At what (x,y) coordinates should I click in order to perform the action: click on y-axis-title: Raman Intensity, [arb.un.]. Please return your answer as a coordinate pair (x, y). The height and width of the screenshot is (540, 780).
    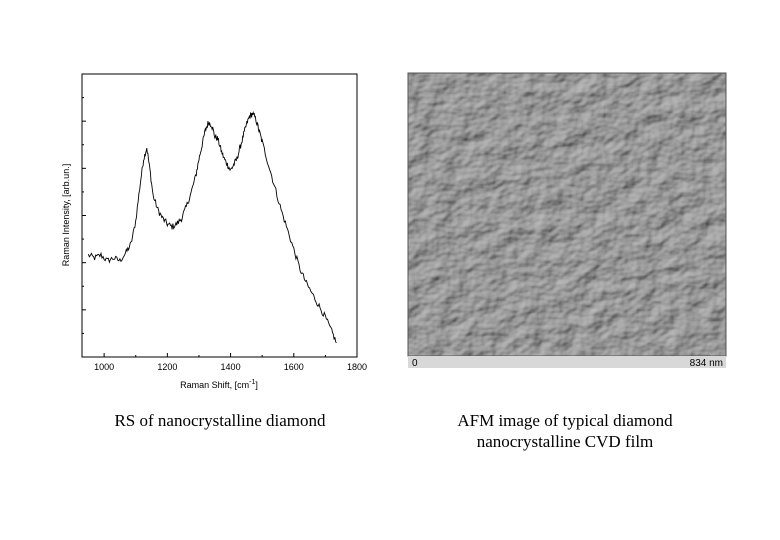
    Looking at the image, I should click on (66, 215).